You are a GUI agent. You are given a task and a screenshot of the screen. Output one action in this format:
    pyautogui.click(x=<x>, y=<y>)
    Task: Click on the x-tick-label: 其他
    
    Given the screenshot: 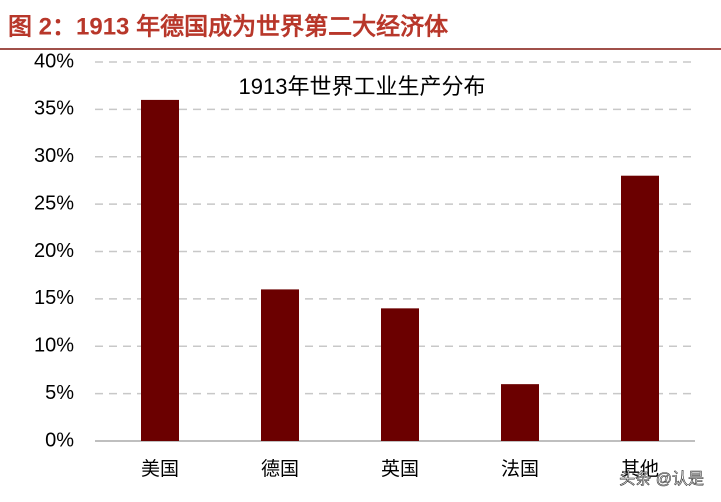 What is the action you would take?
    pyautogui.click(x=640, y=469)
    